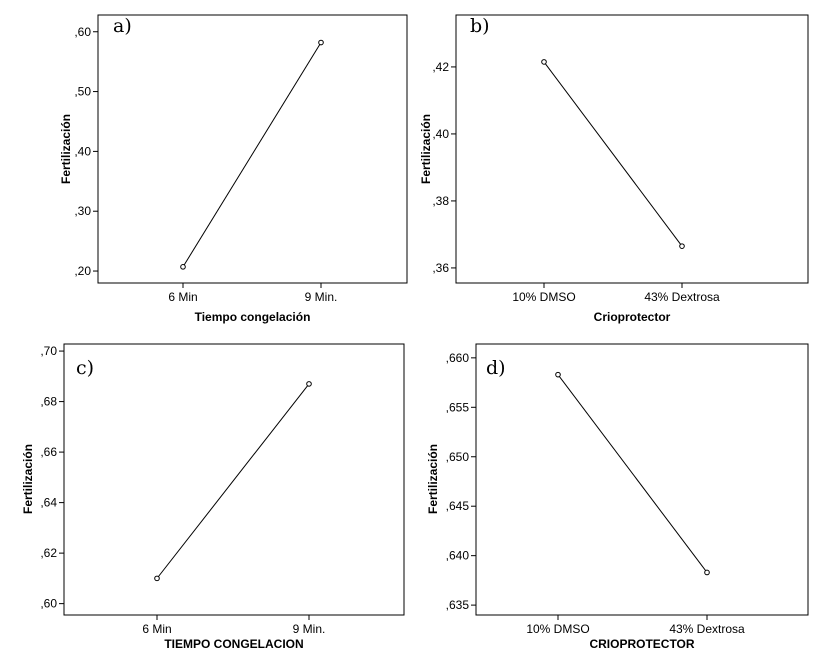 The height and width of the screenshot is (666, 819). What do you see at coordinates (48, 503) in the screenshot?
I see `y-tick-label: ,64` at bounding box center [48, 503].